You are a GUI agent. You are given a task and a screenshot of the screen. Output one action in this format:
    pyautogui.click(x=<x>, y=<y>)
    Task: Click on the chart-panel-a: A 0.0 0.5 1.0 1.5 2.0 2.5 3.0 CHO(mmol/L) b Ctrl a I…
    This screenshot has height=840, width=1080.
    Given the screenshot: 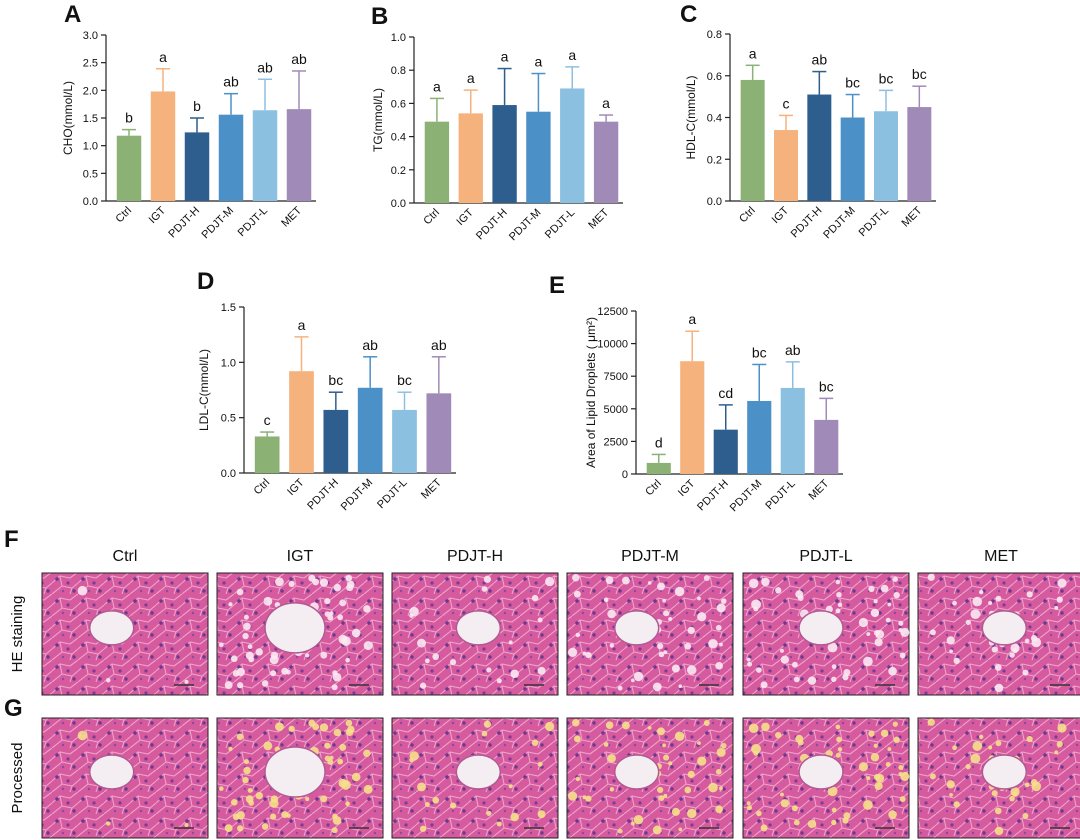 What is the action you would take?
    pyautogui.click(x=188, y=121)
    